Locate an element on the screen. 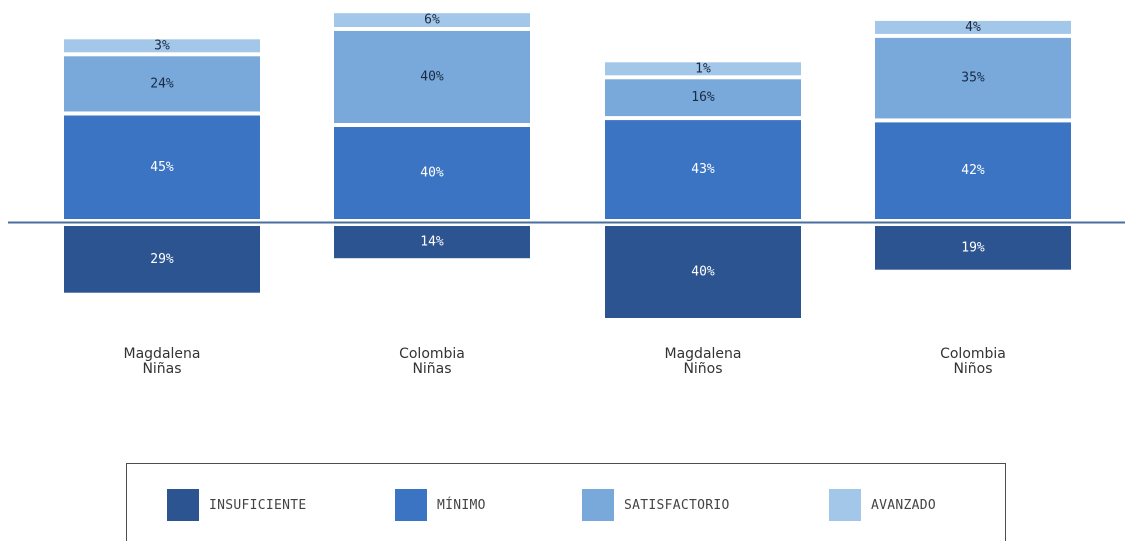  legend: INSUFICIENTE MÍNIMO SATISFACTORIO AVANZADO is located at coordinates (566, 502).